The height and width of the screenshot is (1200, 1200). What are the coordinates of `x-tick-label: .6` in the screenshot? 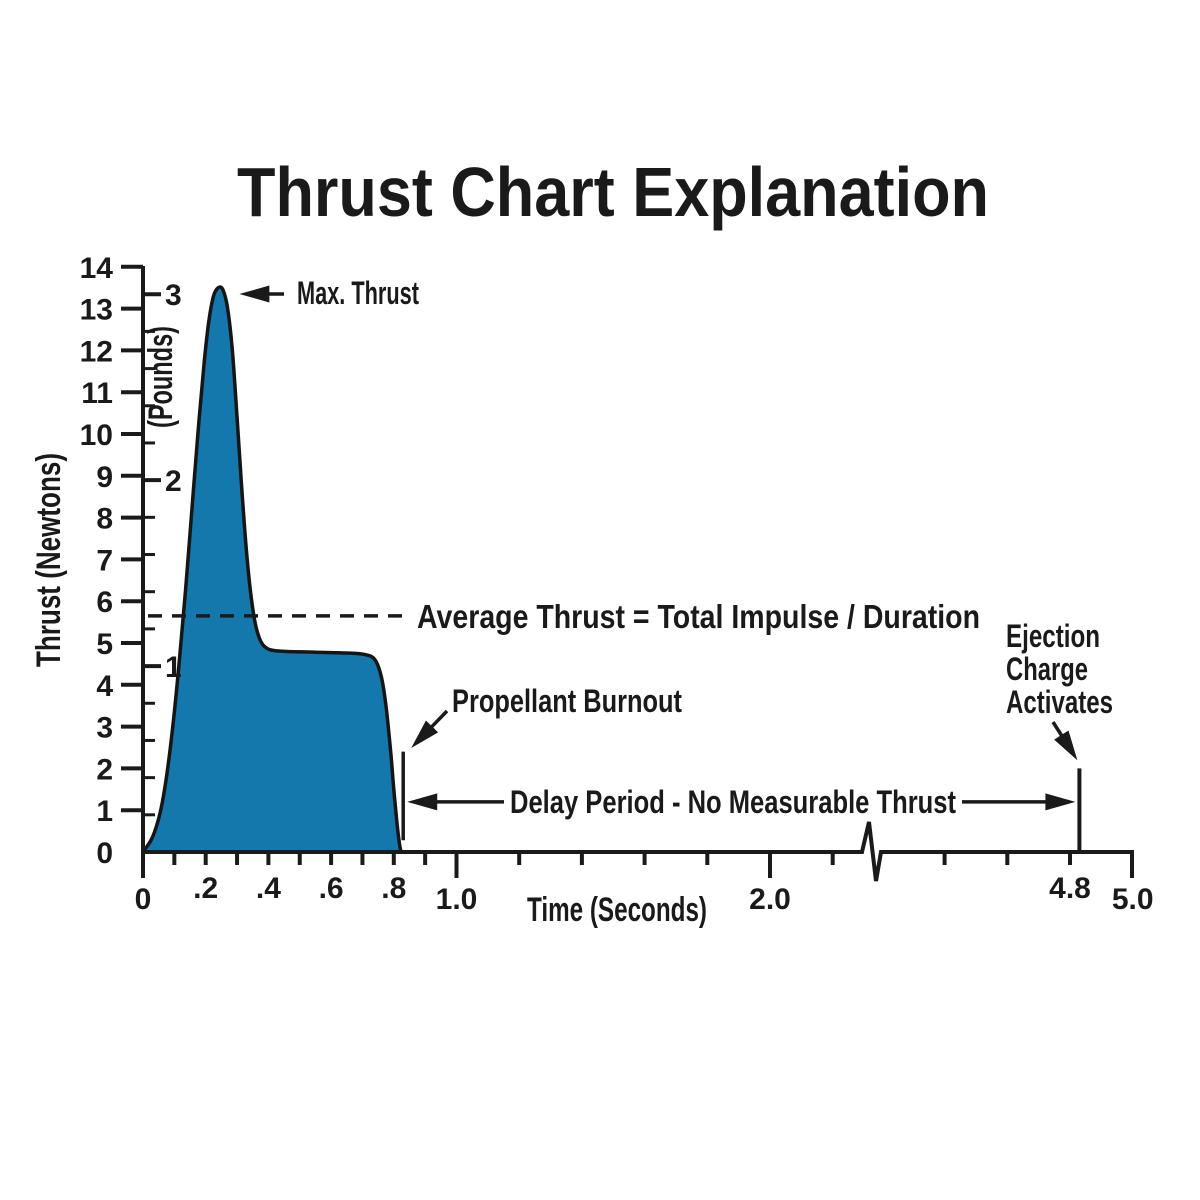 It's located at (331, 888).